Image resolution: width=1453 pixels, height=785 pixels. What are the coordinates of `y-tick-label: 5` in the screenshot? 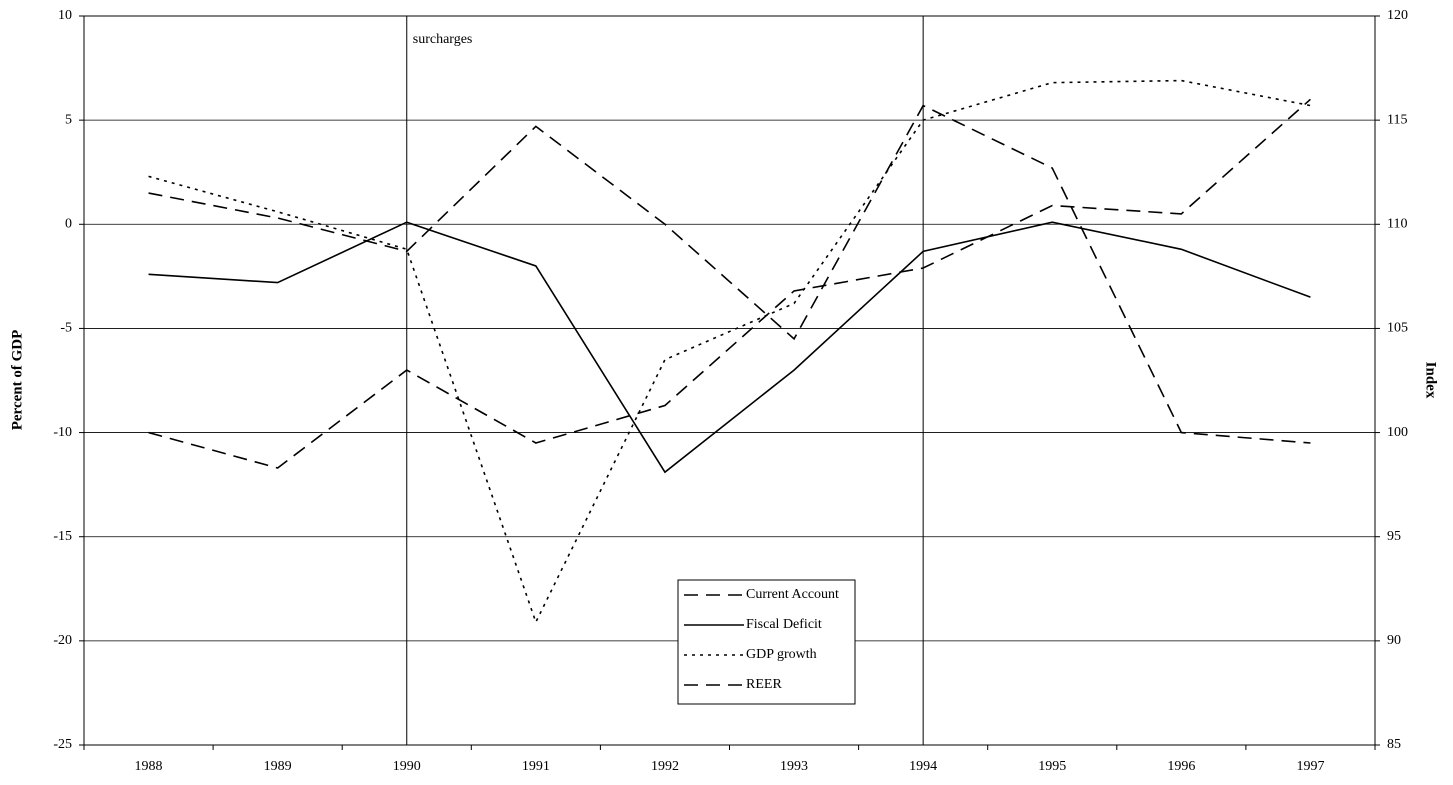 It's located at (68, 119).